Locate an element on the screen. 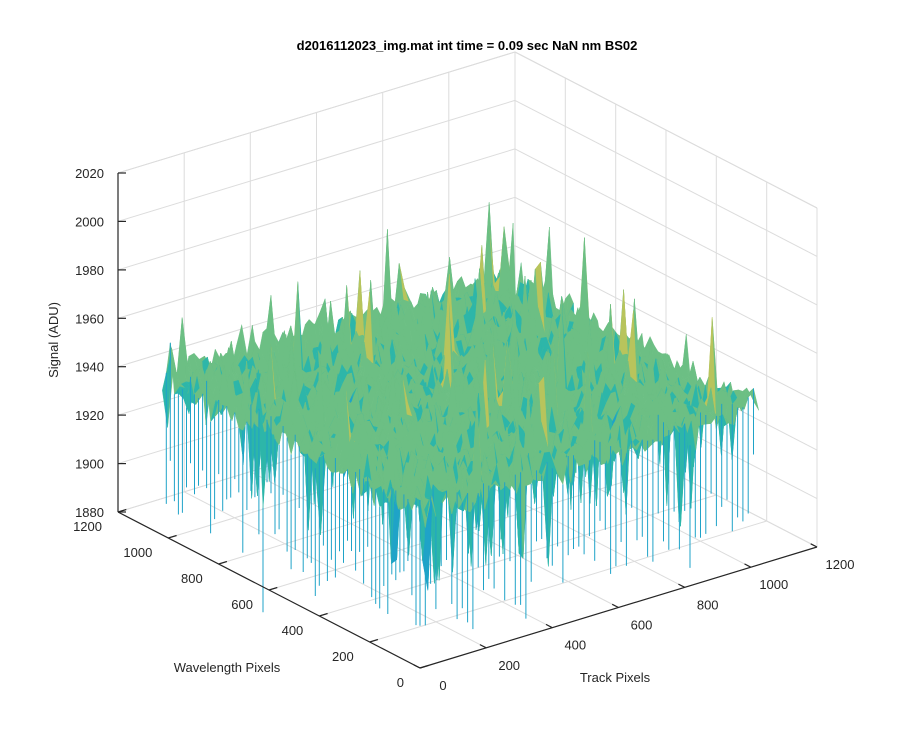 The height and width of the screenshot is (750, 900). y-tick-label: 600 is located at coordinates (242, 604).